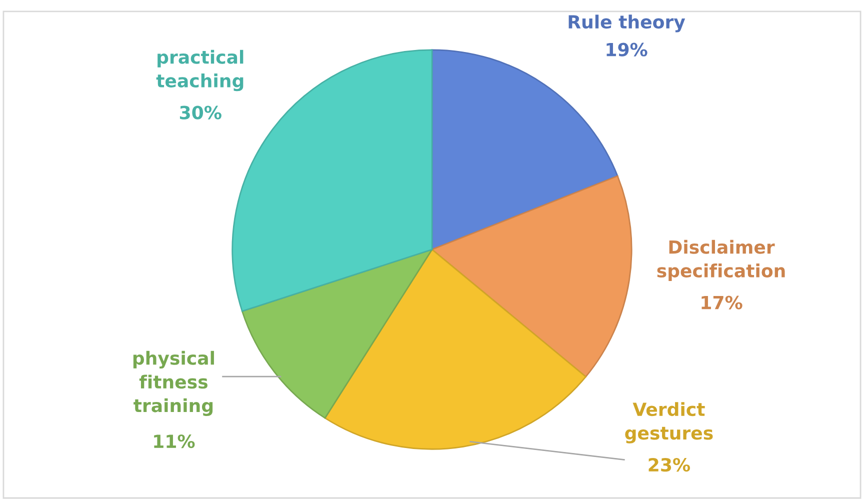  I want to click on data-label: 11%, so click(174, 441).